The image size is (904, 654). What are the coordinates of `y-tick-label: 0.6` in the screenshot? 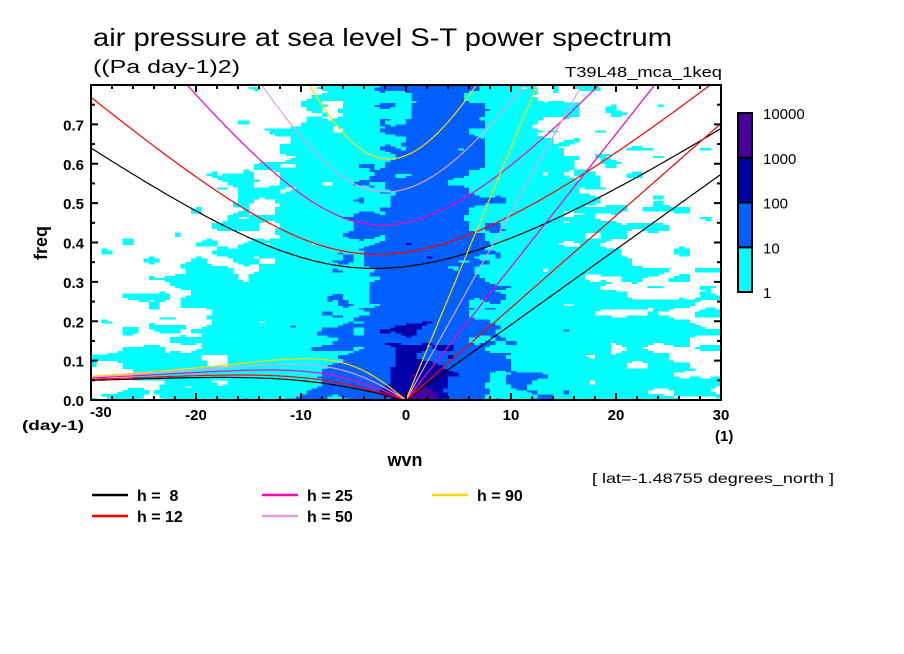 It's located at (73, 165).